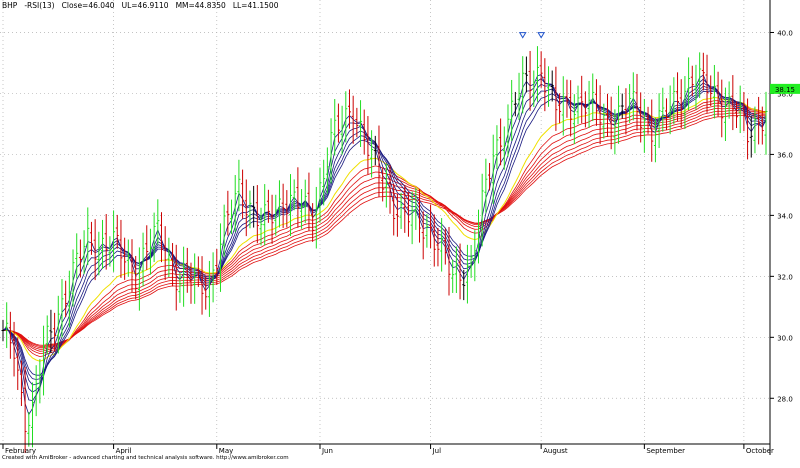  What do you see at coordinates (785, 277) in the screenshot?
I see `y-tick-label: 32.0` at bounding box center [785, 277].